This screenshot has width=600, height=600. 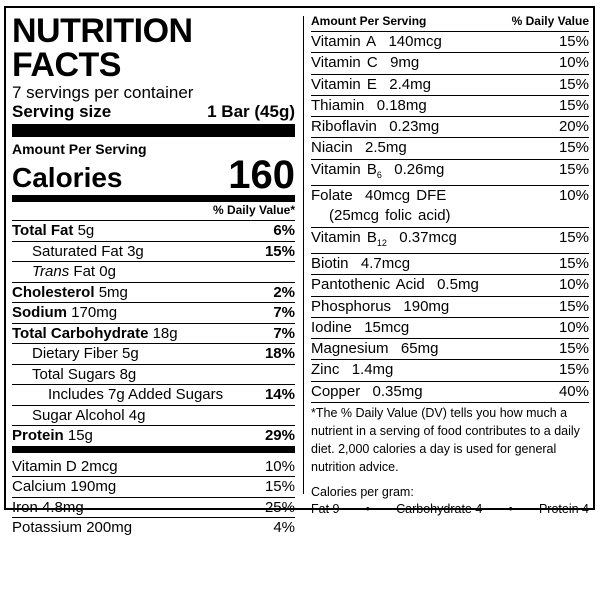 What do you see at coordinates (94, 312) in the screenshot?
I see `nutrient-amount: 170mg` at bounding box center [94, 312].